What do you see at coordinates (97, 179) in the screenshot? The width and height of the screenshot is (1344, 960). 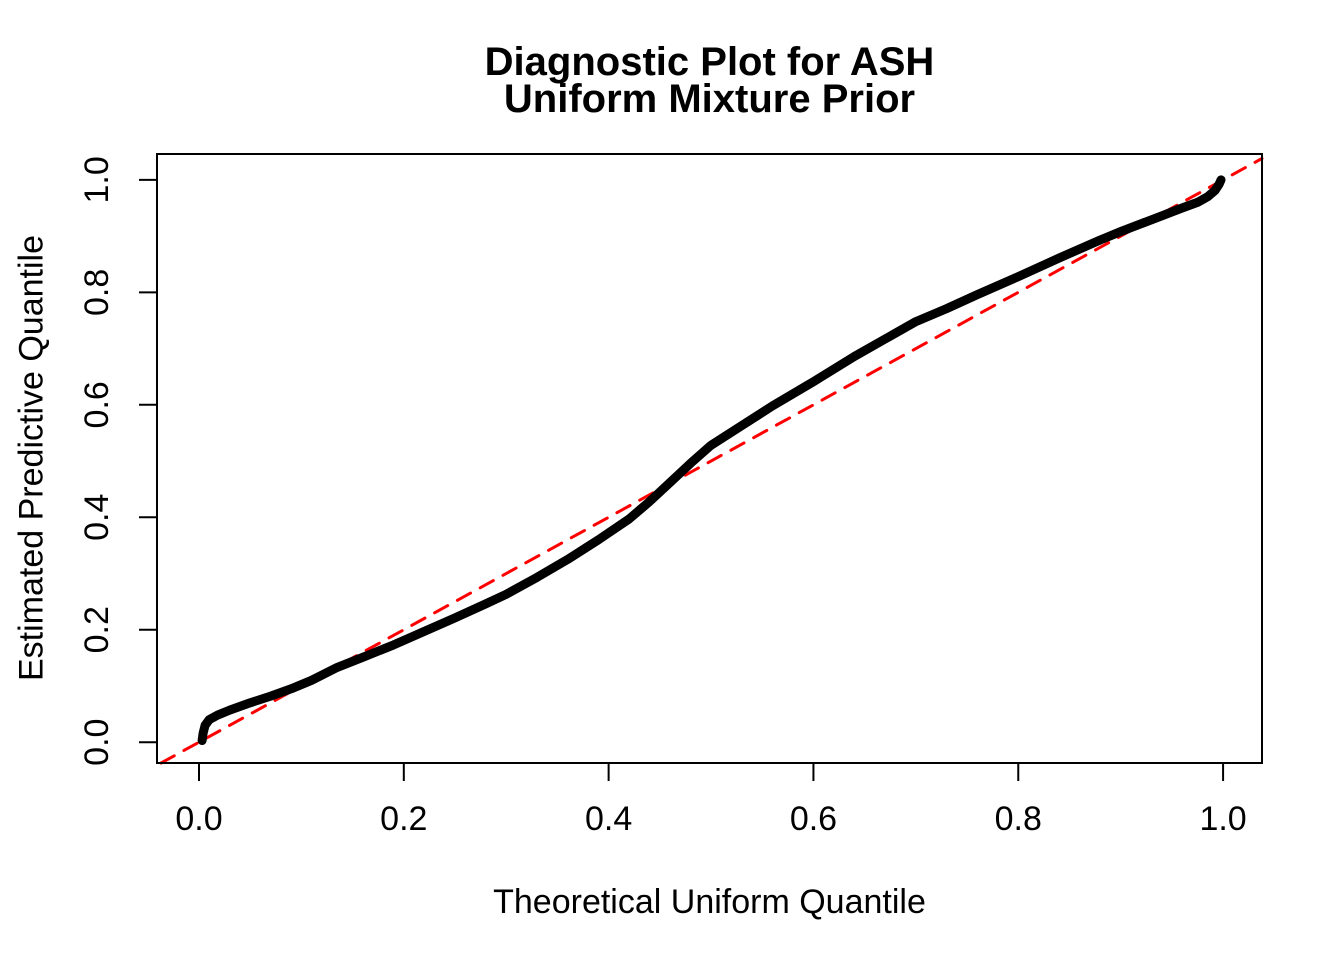 I see `y-tick-label: 1.0` at bounding box center [97, 179].